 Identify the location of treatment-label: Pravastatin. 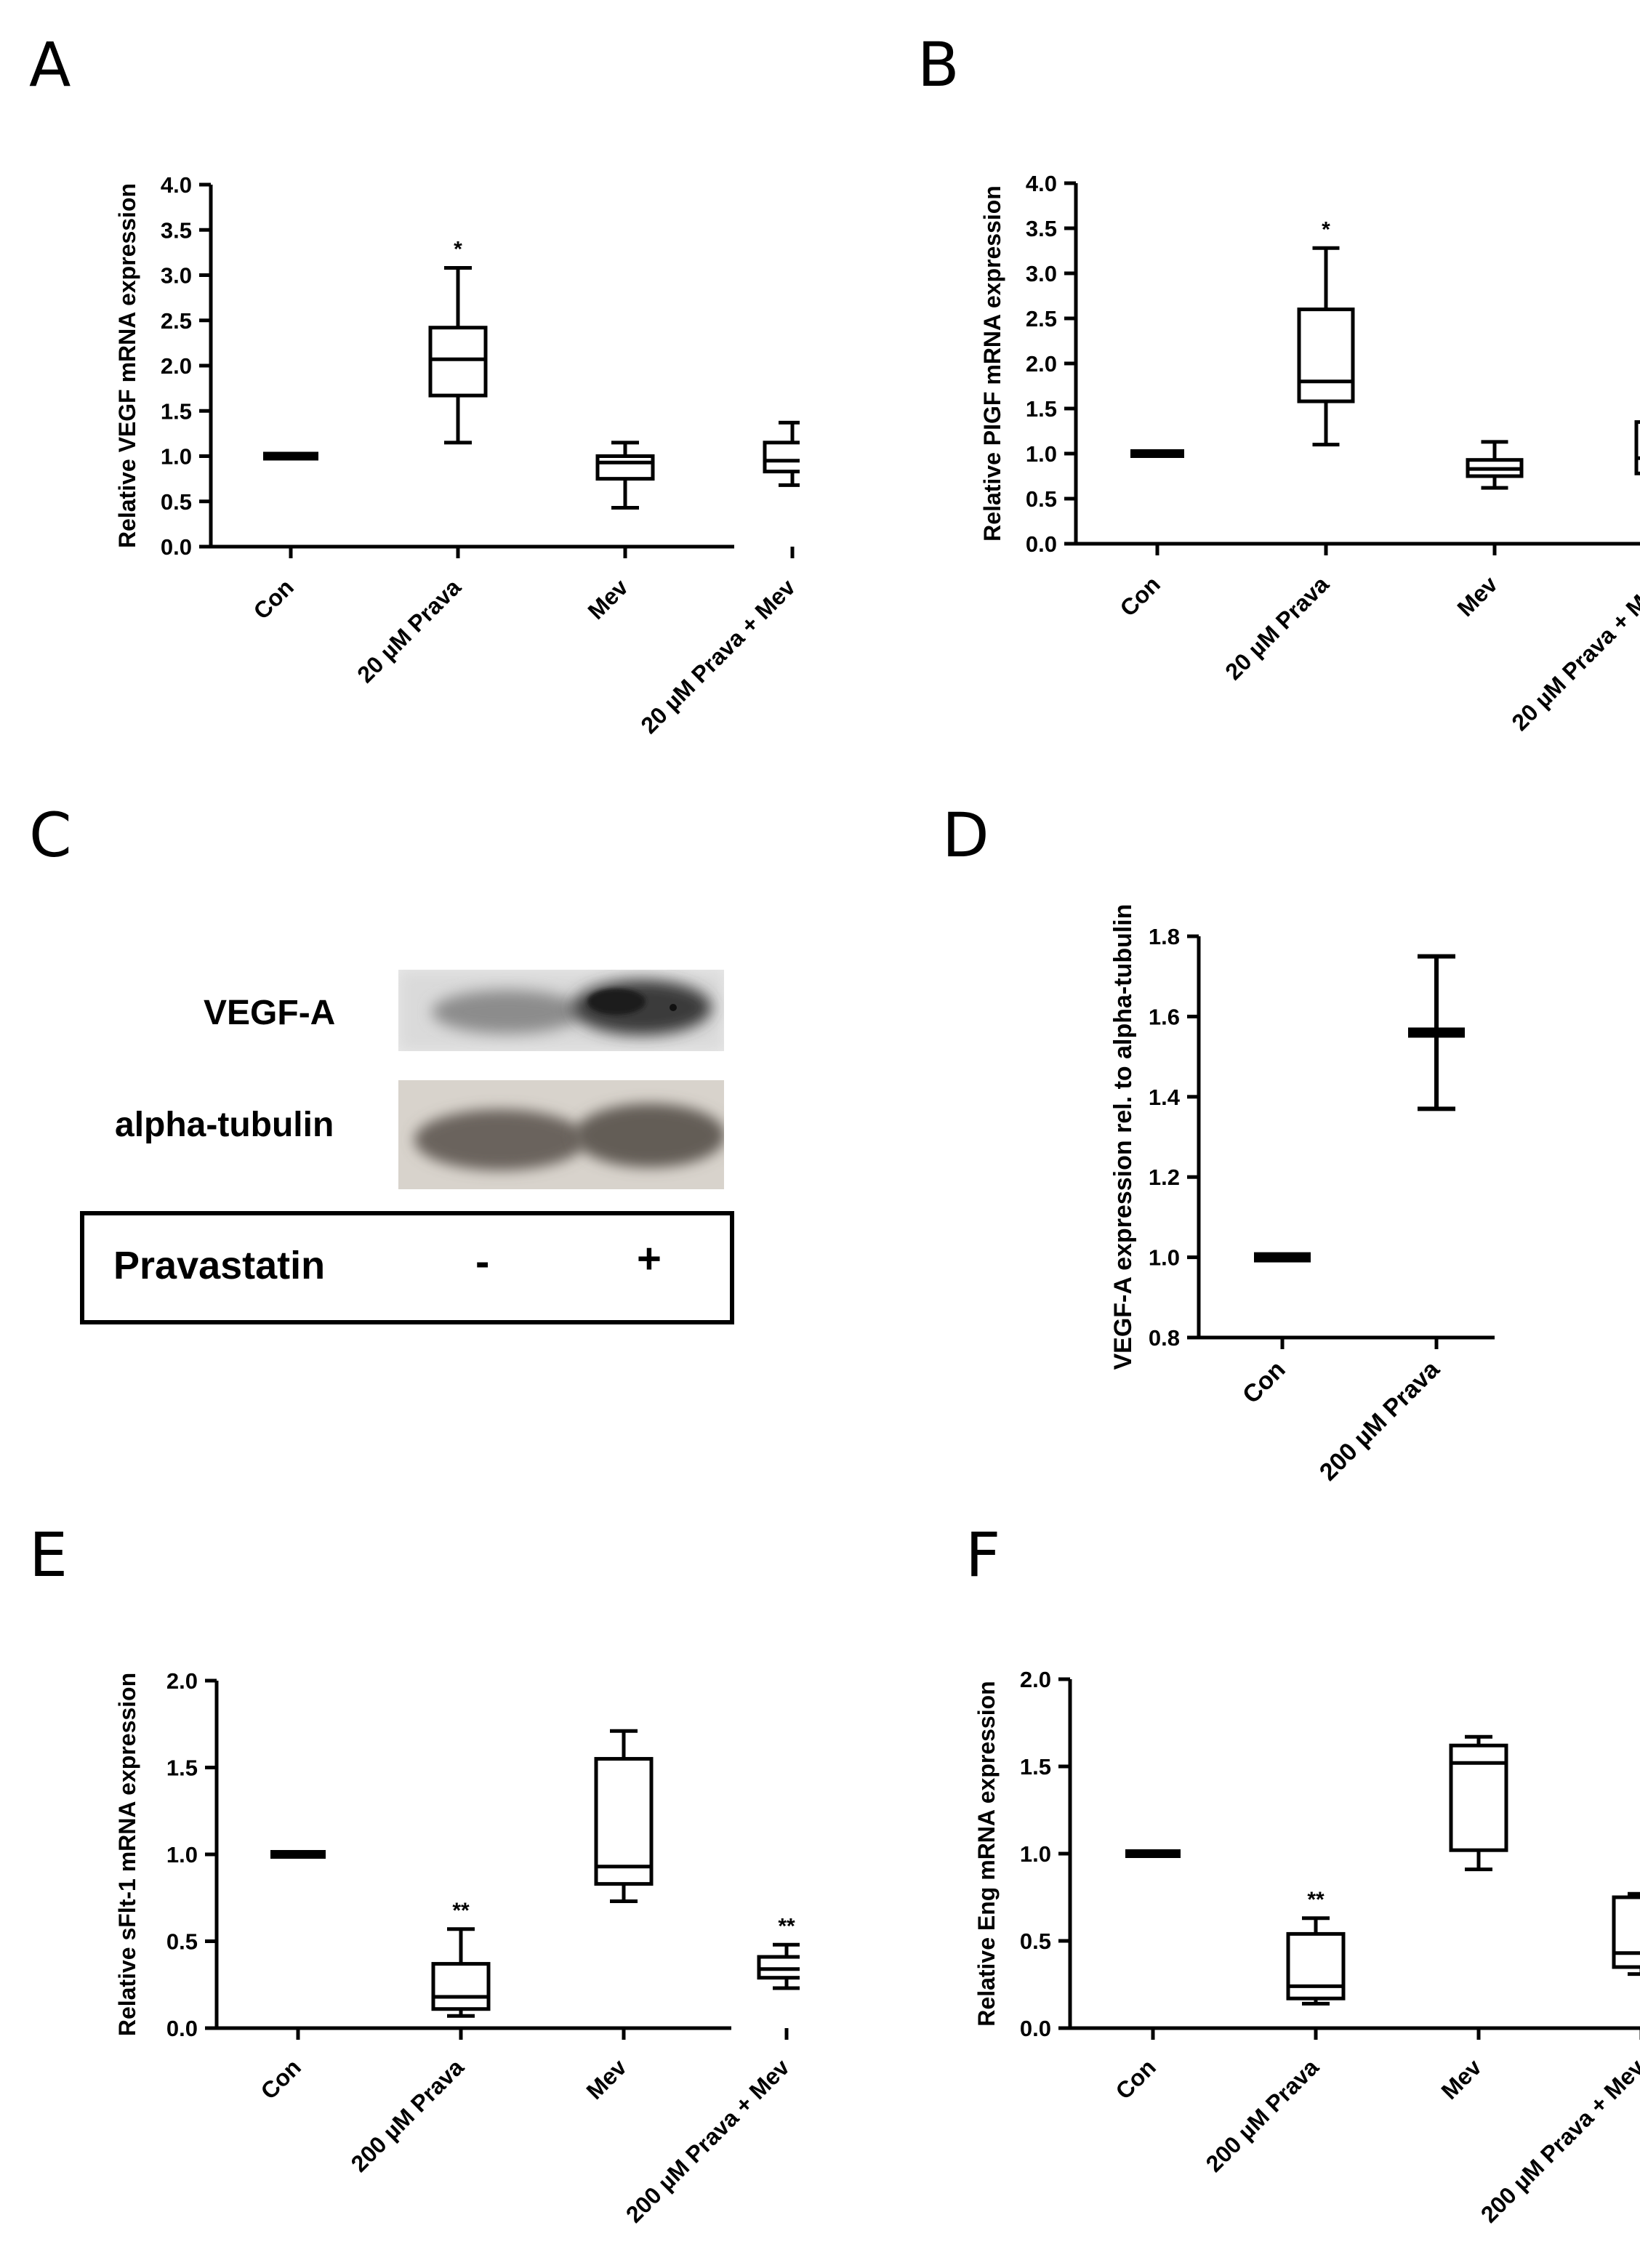
(219, 1265).